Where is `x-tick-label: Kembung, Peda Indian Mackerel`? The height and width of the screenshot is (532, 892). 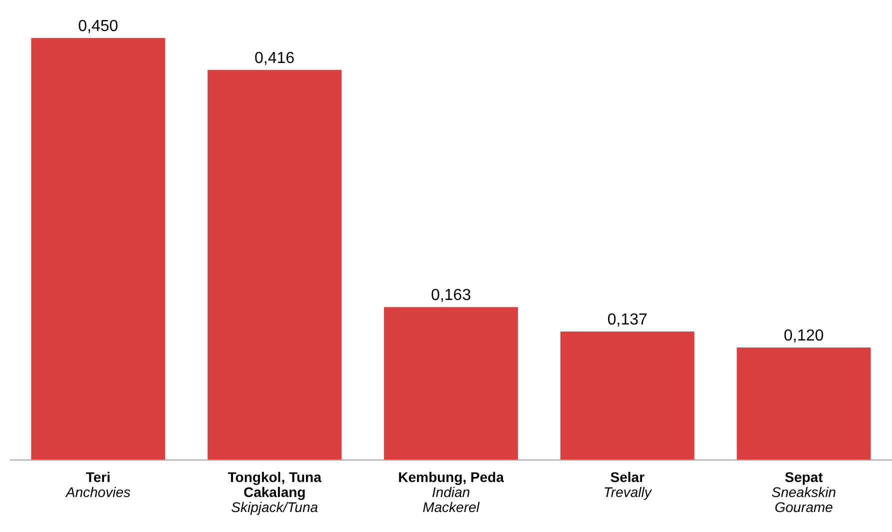
x-tick-label: Kembung, Peda Indian Mackerel is located at coordinates (451, 492).